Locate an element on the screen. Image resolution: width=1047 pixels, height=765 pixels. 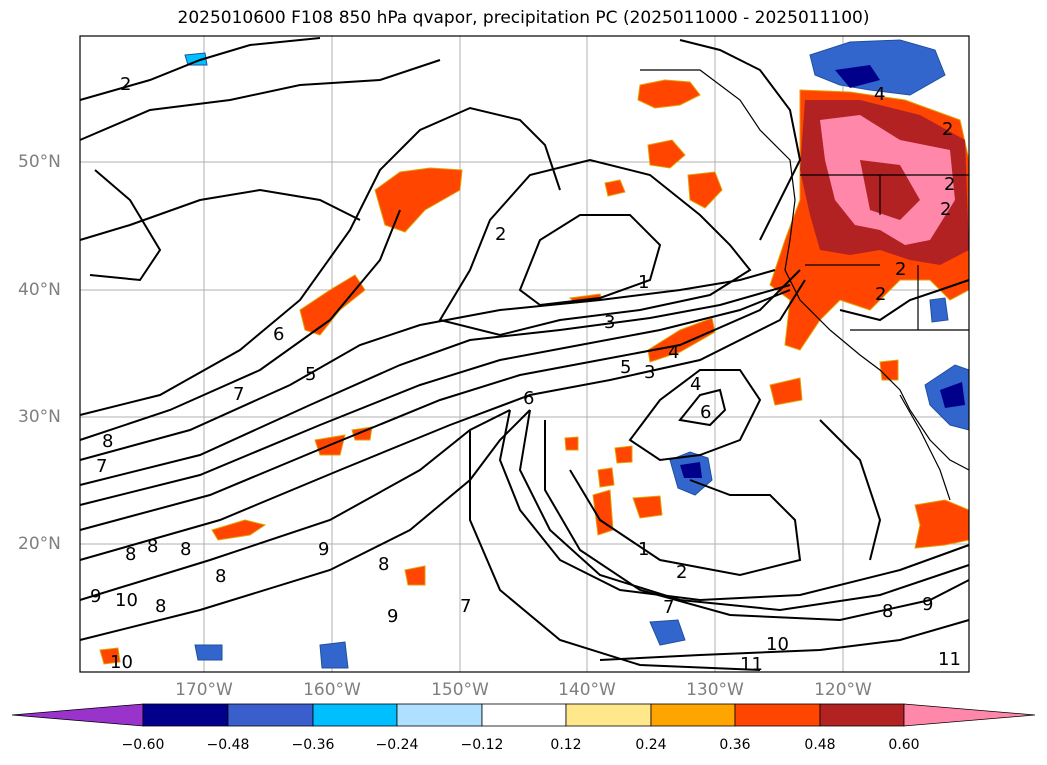
lon-label-130w: 130°W is located at coordinates (715, 690).